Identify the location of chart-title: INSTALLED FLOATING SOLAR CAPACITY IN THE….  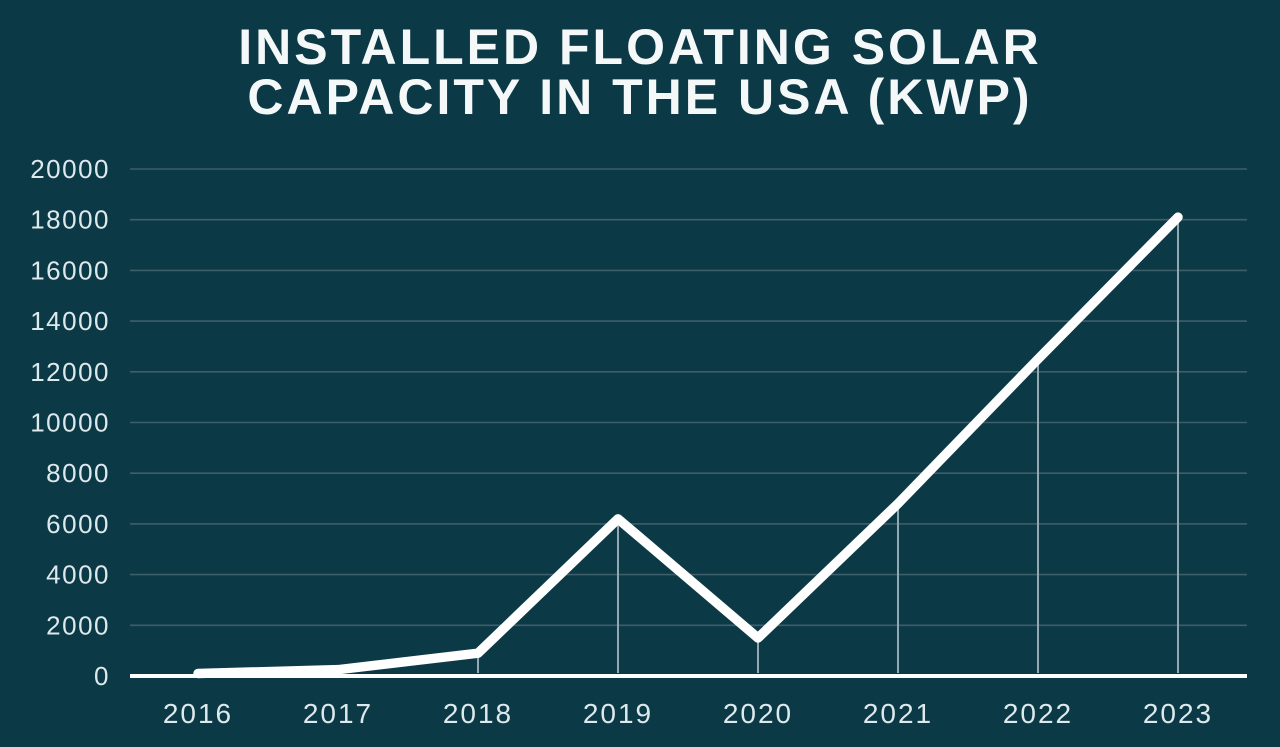
(640, 72).